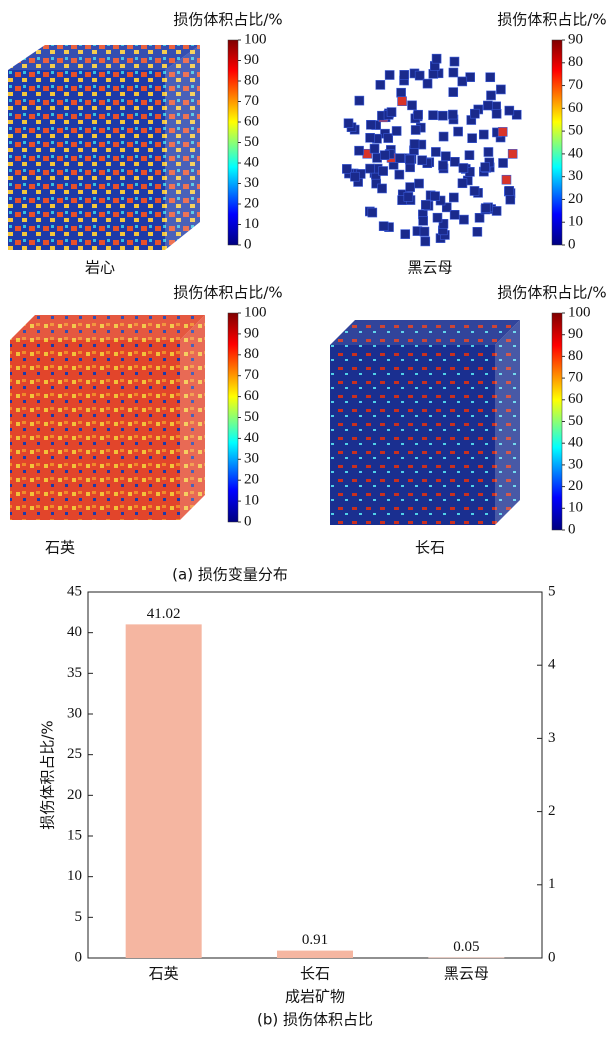 The image size is (611, 1037). Describe the element at coordinates (315, 1020) in the screenshot. I see `caption-b: (b) 损伤体积占比` at that location.